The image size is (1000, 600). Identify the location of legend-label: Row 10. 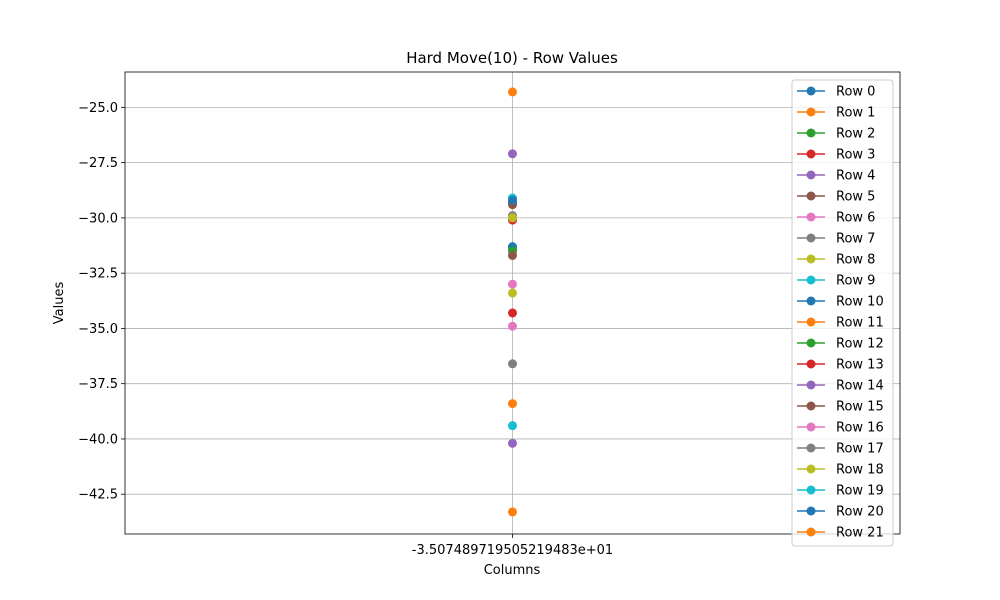
(860, 302).